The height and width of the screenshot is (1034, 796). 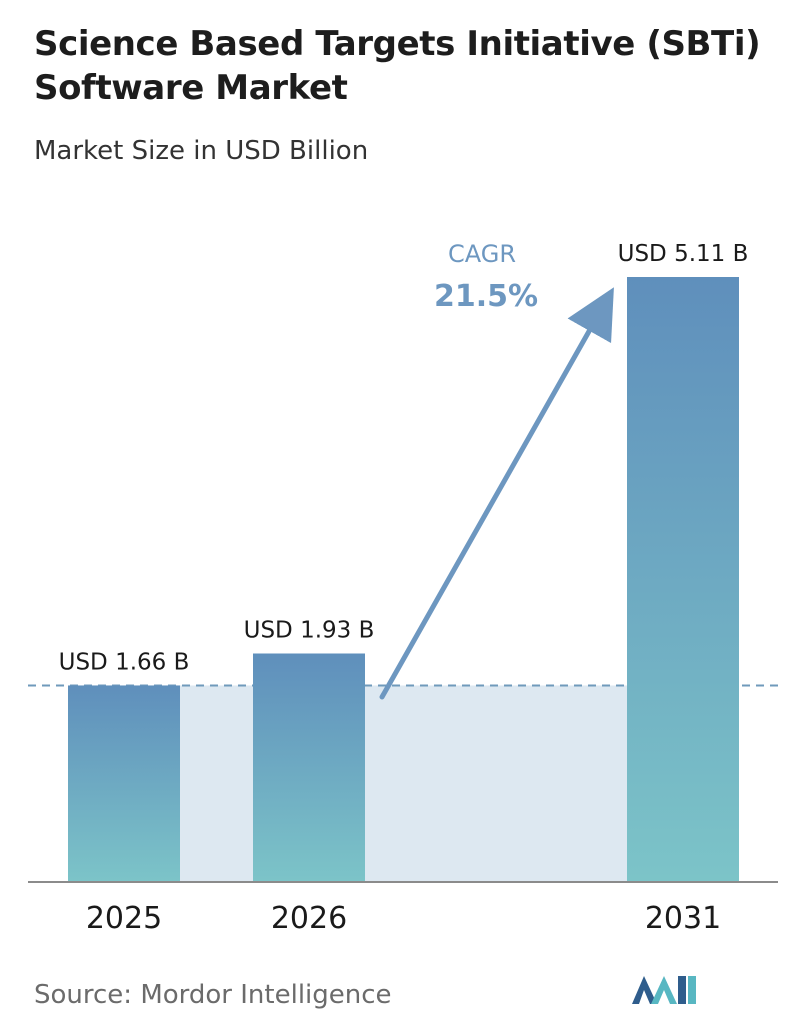 I want to click on bar-value-label-2026: USD 1.93 B, so click(x=309, y=630).